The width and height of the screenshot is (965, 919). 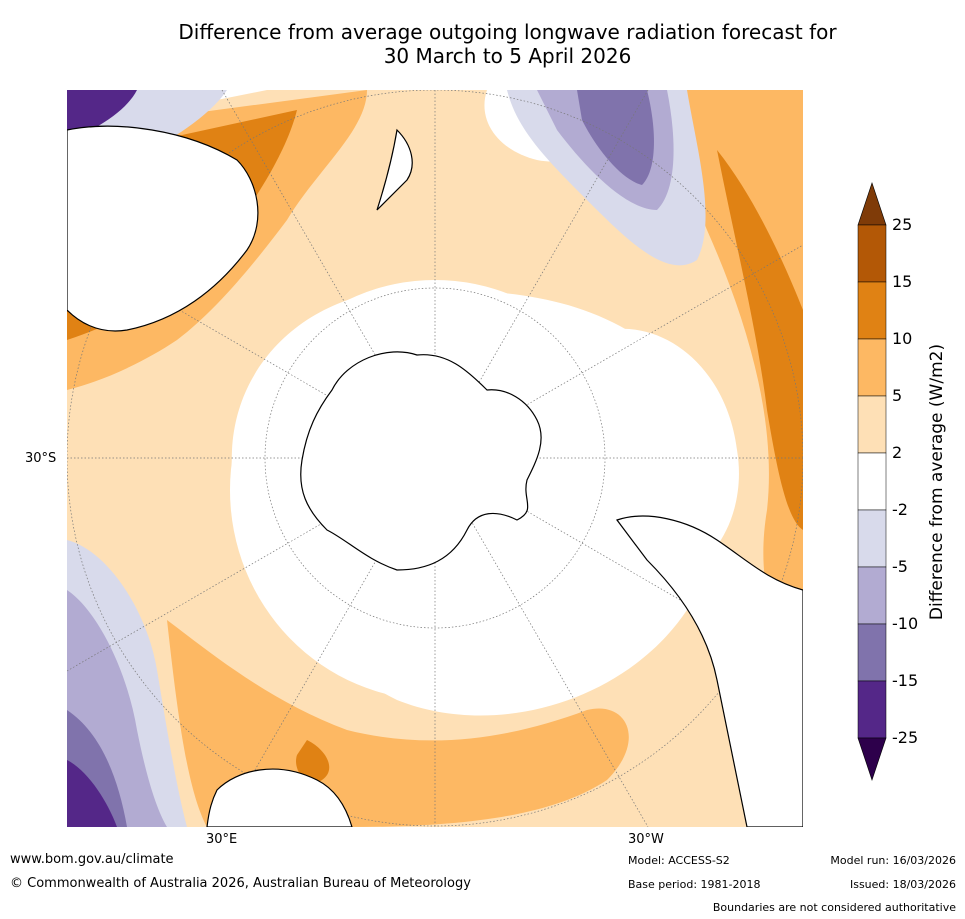 I want to click on footer-base-period: Base period: 1981-2018, so click(x=694, y=884).